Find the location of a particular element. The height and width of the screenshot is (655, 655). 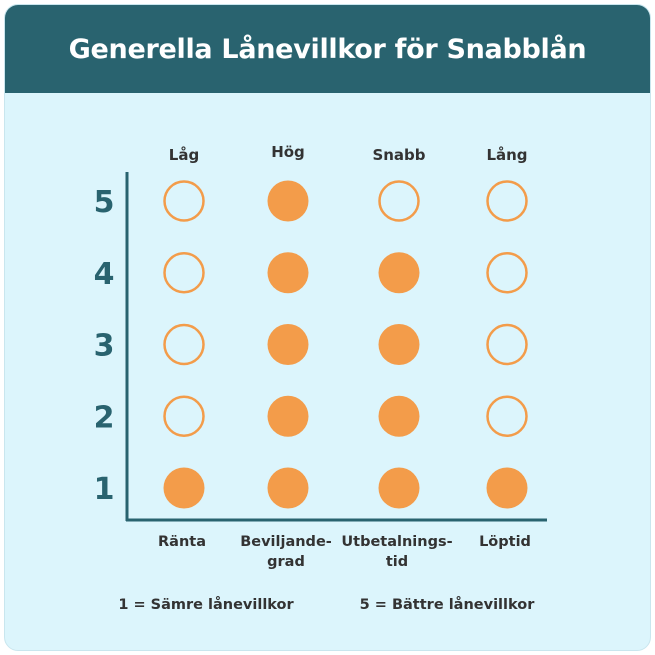

y-tick-label: 3 is located at coordinates (104, 346).